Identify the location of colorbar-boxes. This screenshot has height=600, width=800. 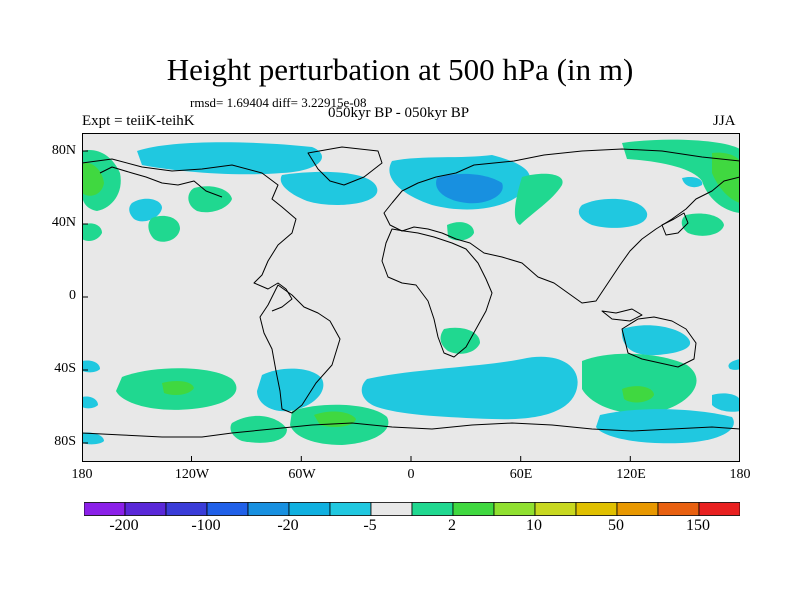
(412, 509).